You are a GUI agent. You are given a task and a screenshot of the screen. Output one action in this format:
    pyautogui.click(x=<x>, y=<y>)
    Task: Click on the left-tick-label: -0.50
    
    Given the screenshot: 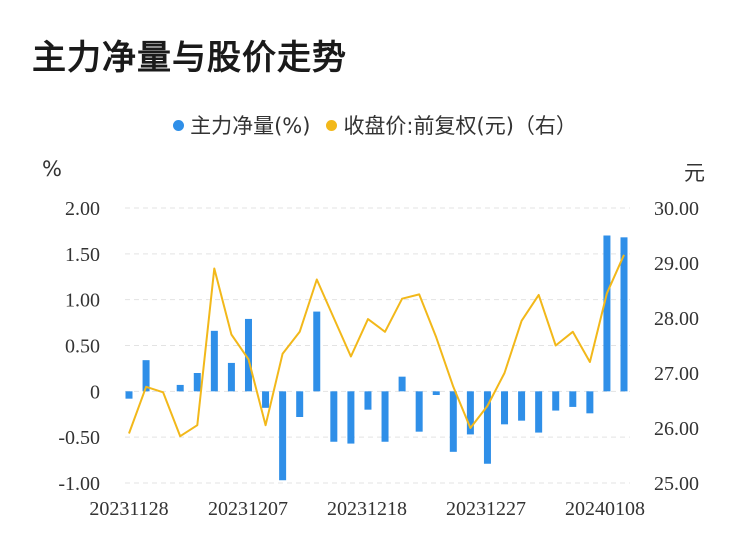 What is the action you would take?
    pyautogui.click(x=79, y=438)
    